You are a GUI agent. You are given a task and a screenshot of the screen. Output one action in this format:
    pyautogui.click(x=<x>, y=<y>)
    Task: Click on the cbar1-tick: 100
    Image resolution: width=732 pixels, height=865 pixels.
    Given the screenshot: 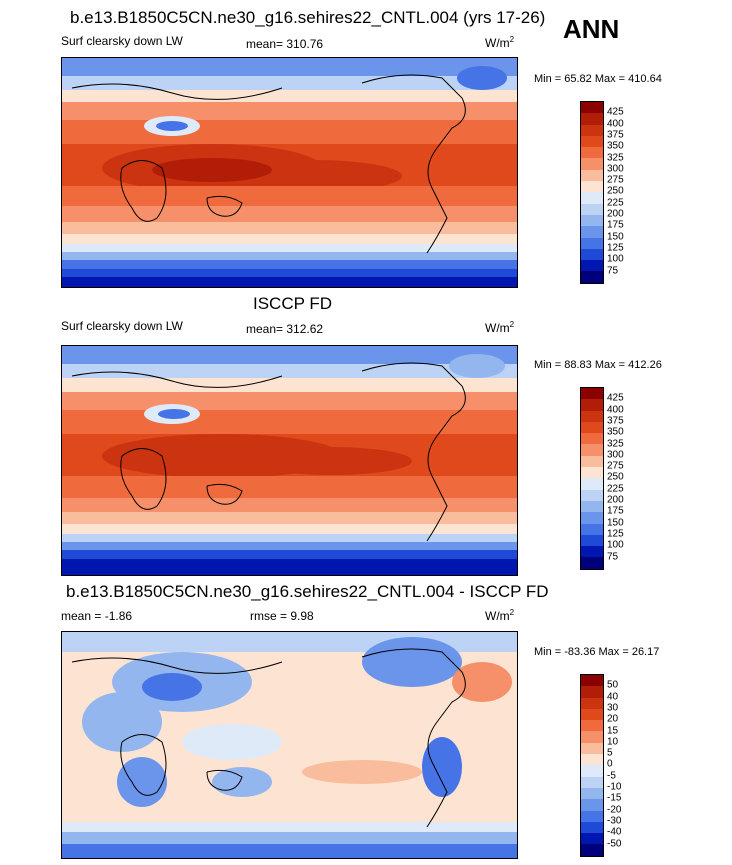 What is the action you would take?
    pyautogui.click(x=615, y=259)
    